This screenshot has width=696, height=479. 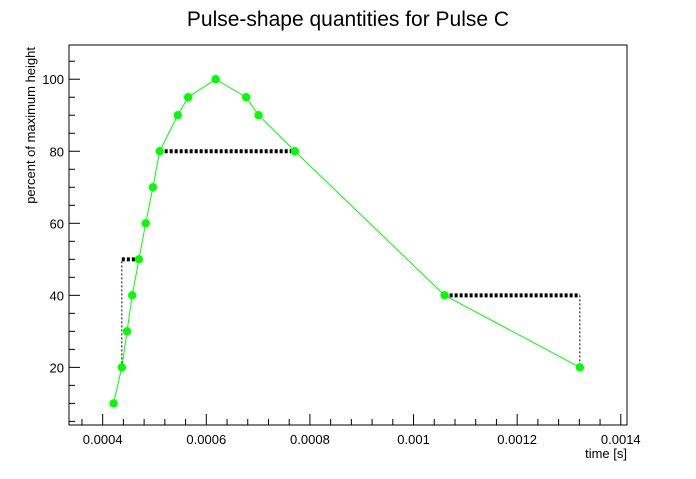 I want to click on x-axis-label: time [s], so click(x=606, y=453).